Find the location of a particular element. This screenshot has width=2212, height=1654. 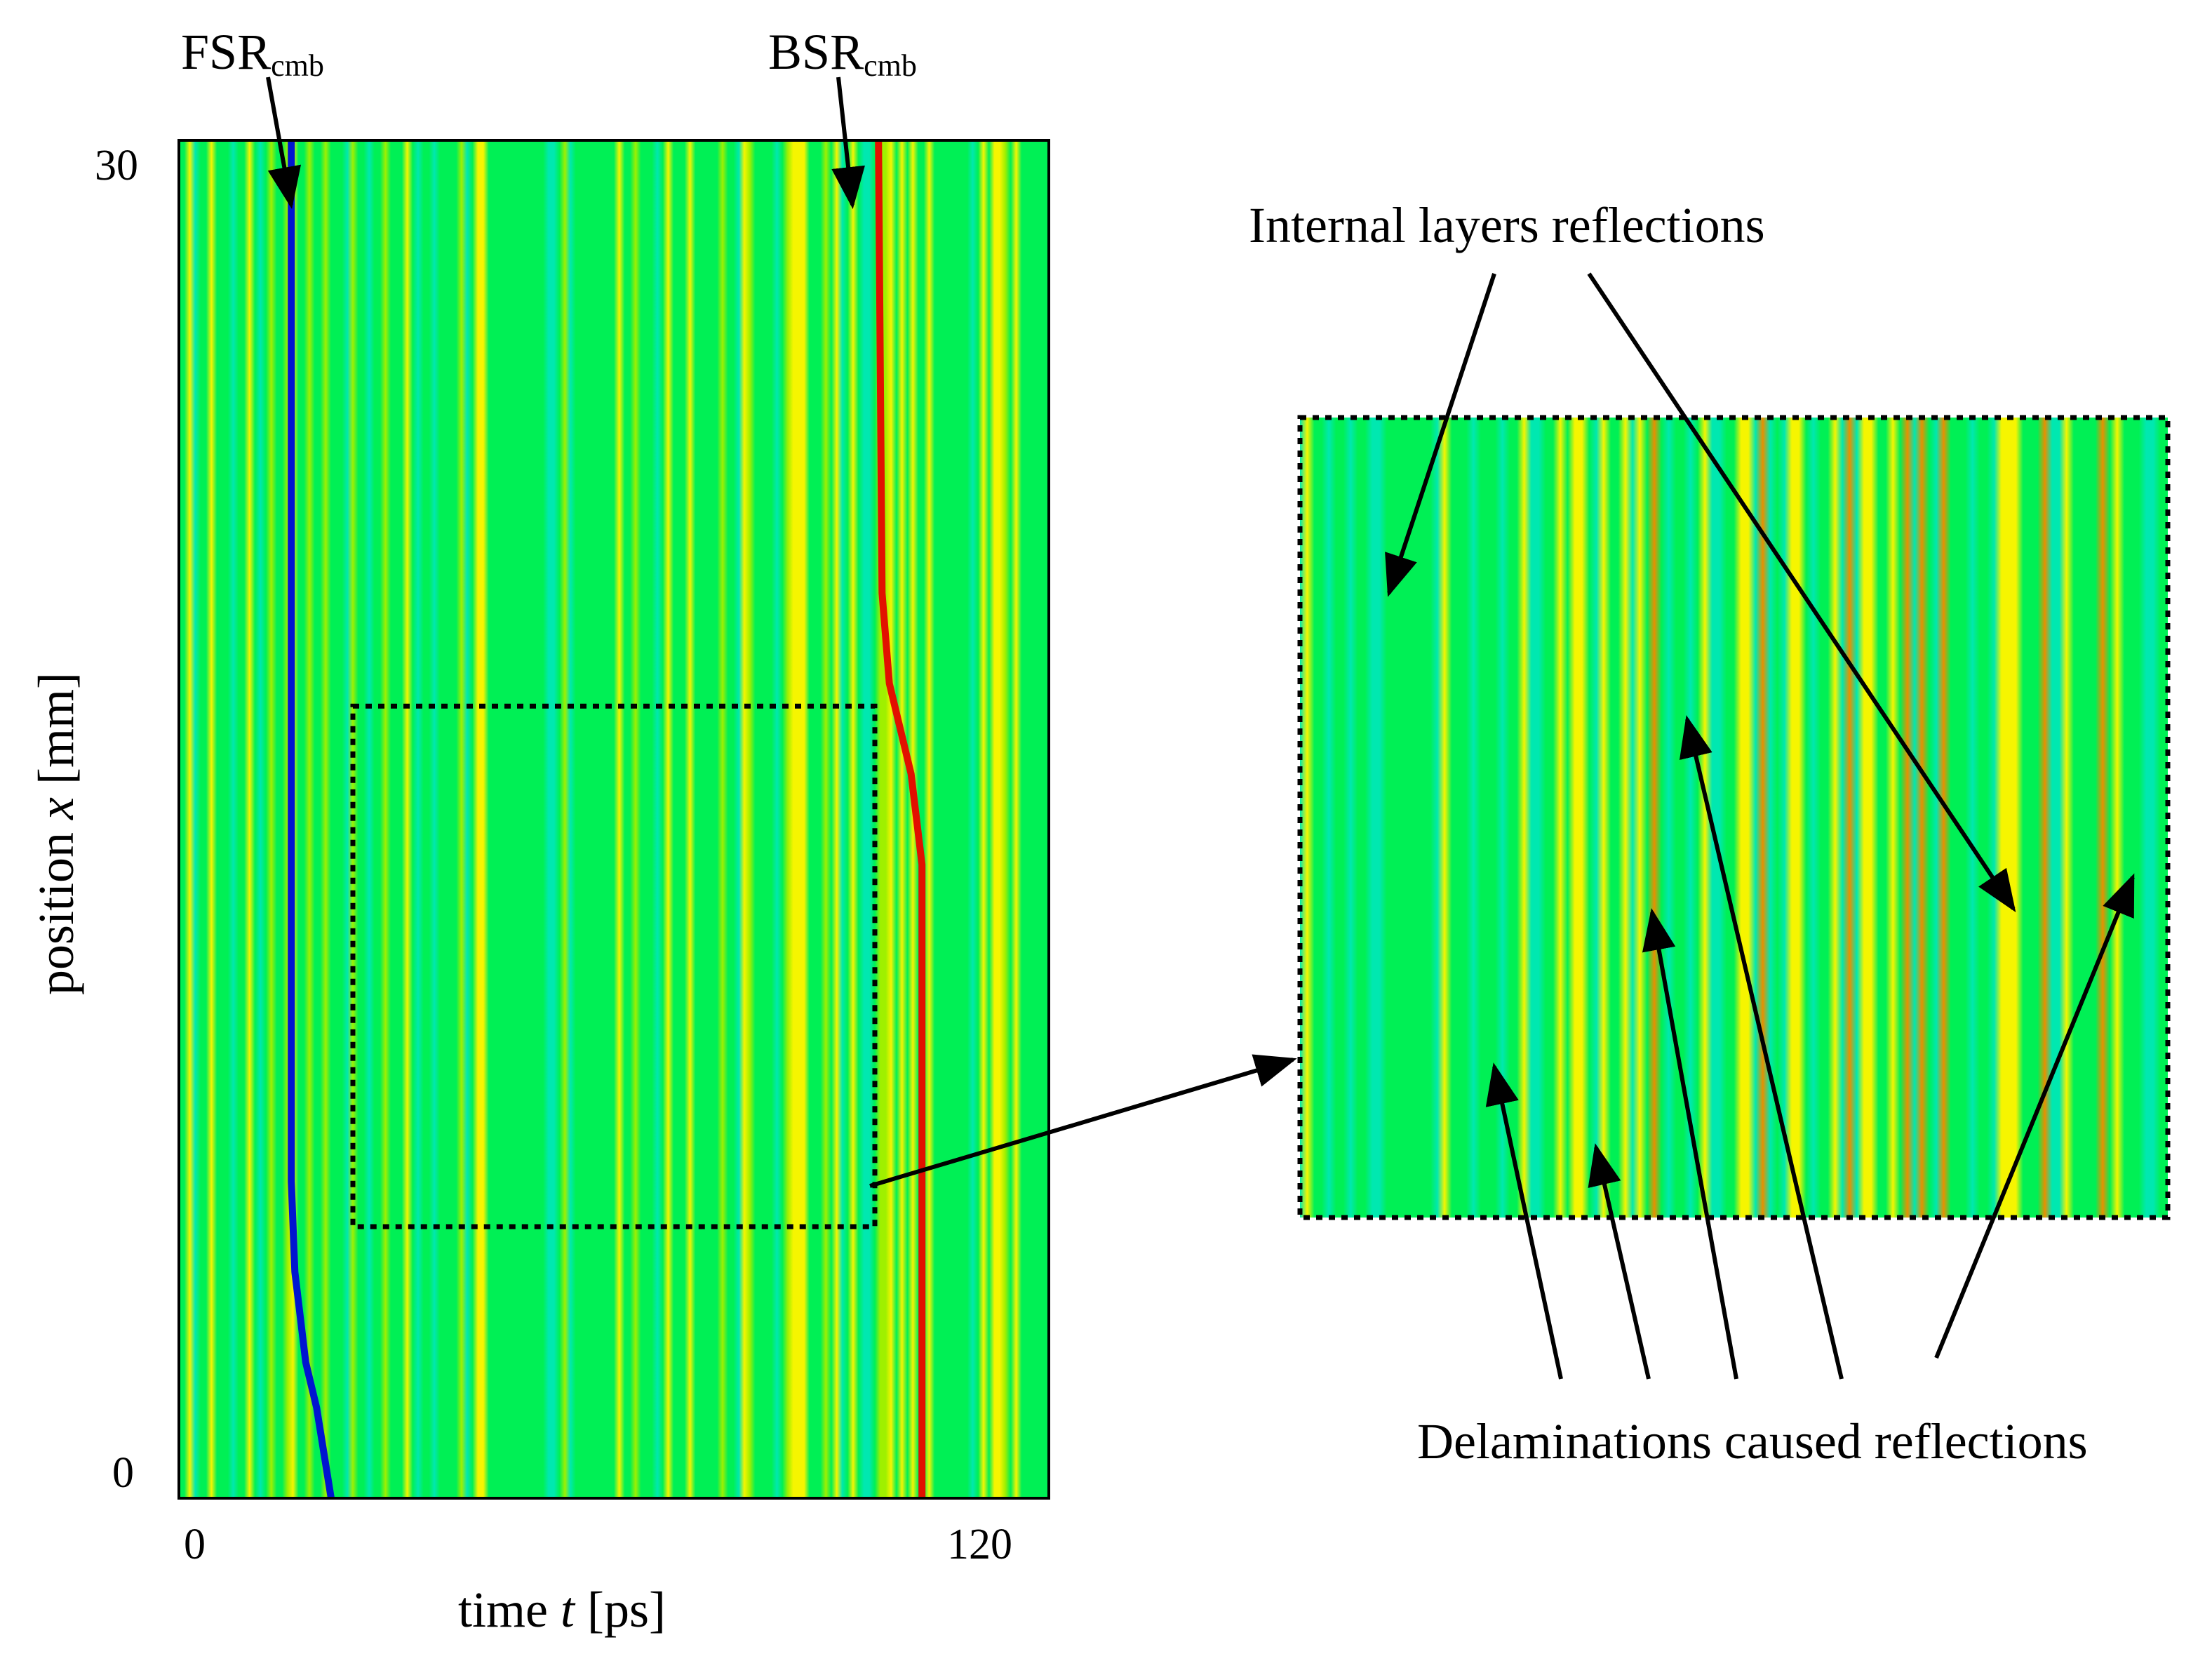

bsr-reflection-line is located at coordinates (900, 819).